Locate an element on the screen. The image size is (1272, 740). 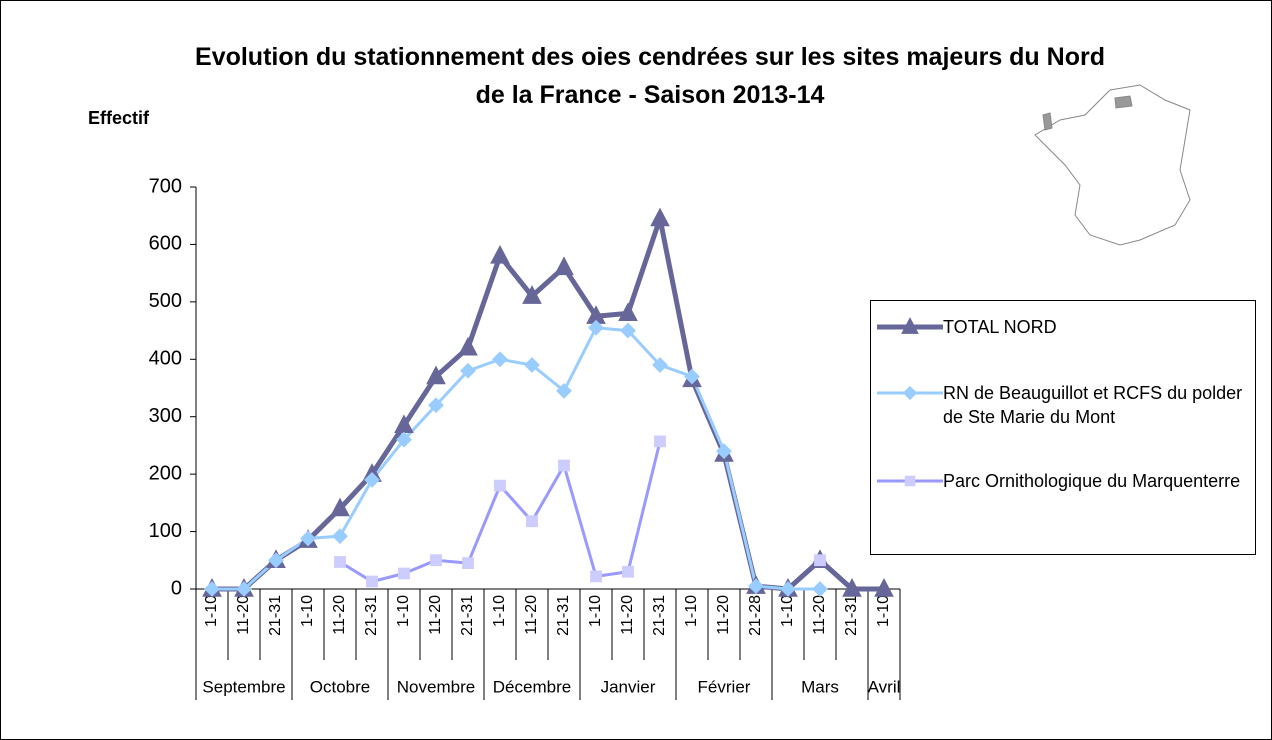
y-tick-label: 500 is located at coordinates (165, 301).